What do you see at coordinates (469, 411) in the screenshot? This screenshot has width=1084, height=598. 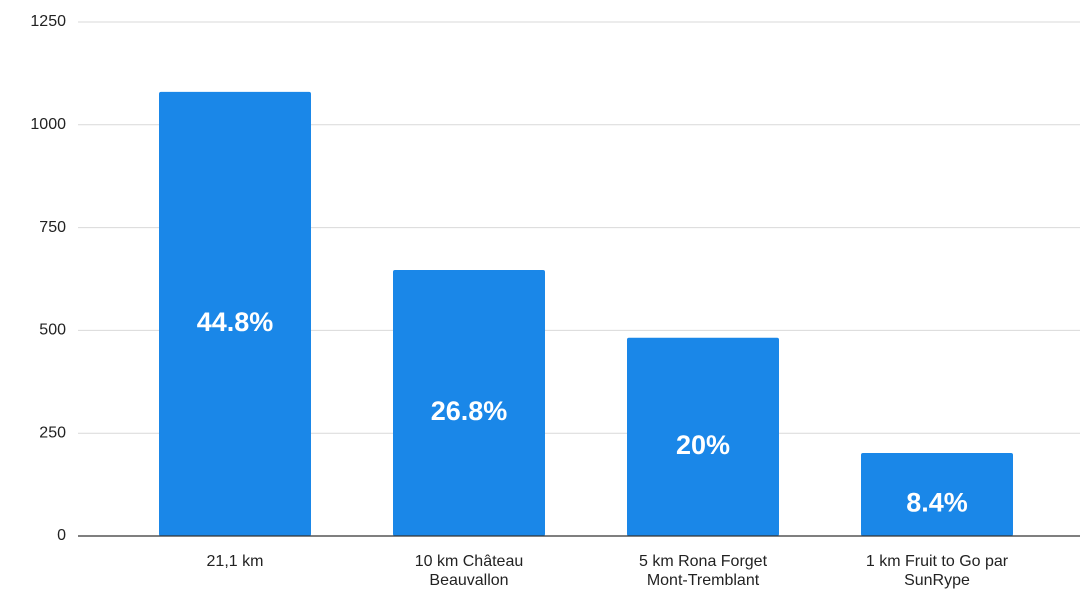 I see `data-label: 26.8%` at bounding box center [469, 411].